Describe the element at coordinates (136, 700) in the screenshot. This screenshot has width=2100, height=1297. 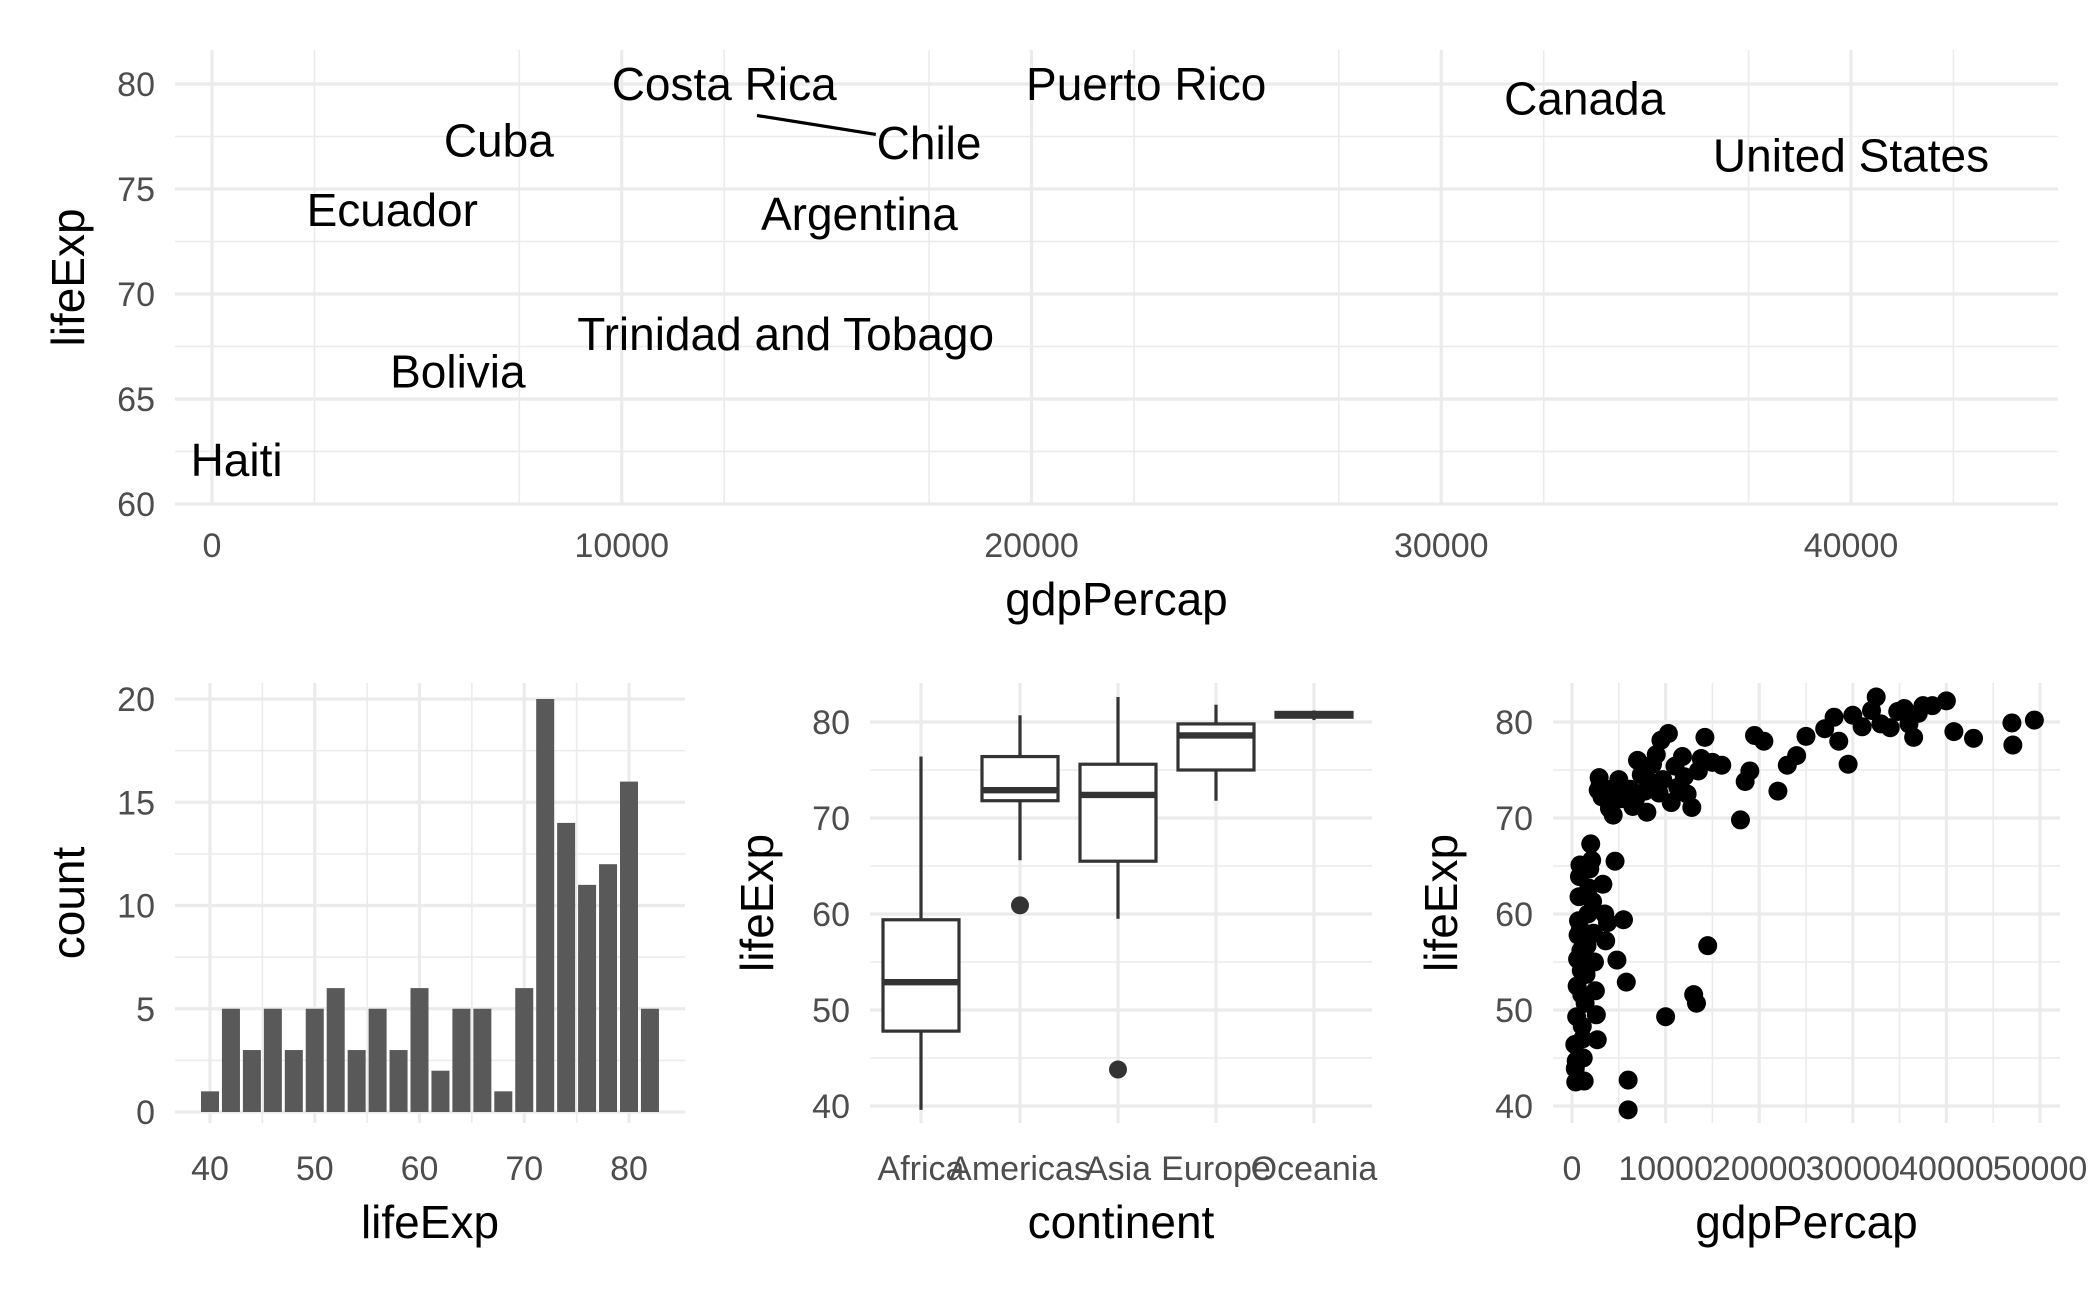
I see `y-tick-label: 20` at that location.